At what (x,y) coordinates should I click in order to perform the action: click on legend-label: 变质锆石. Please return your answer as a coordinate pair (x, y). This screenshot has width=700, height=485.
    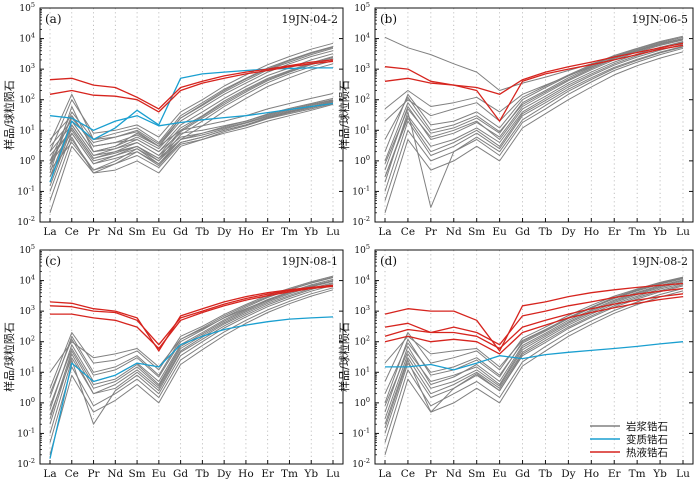
    Looking at the image, I should click on (647, 439).